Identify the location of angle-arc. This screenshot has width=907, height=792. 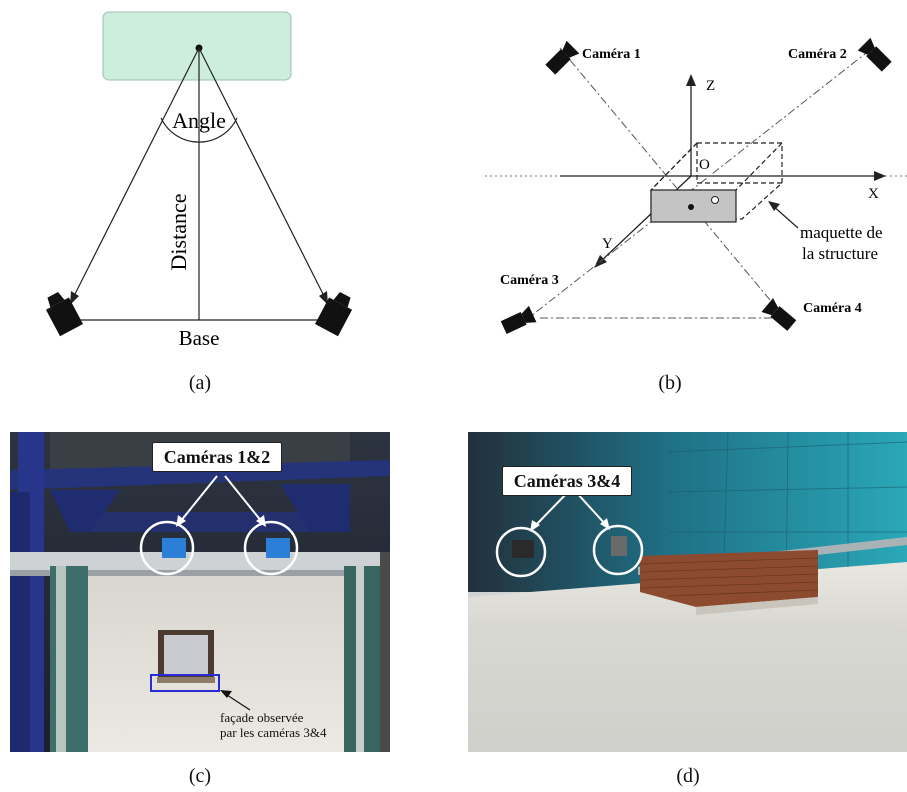
(199, 130).